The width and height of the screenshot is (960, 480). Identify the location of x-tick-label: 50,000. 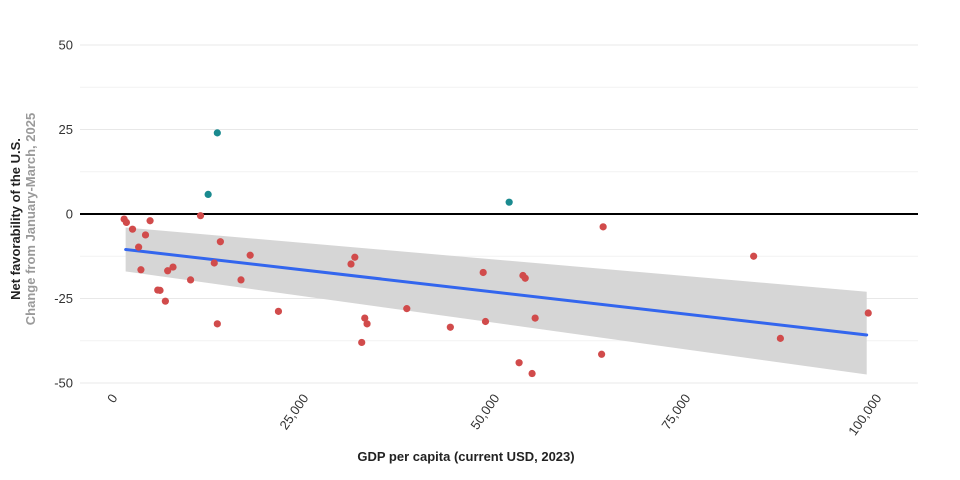
(484, 411).